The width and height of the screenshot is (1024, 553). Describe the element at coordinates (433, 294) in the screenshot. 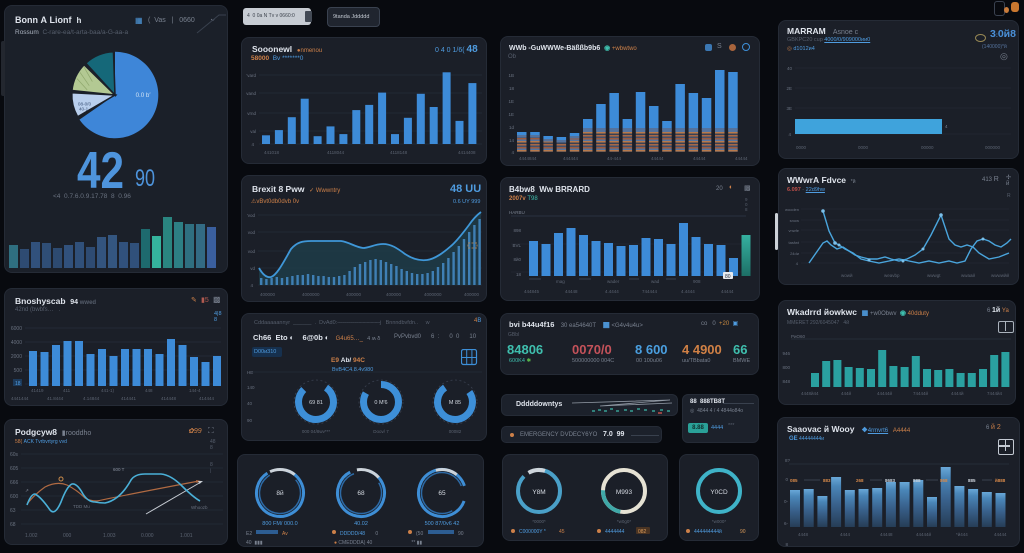

I see `svg-text: 4000000` at that location.